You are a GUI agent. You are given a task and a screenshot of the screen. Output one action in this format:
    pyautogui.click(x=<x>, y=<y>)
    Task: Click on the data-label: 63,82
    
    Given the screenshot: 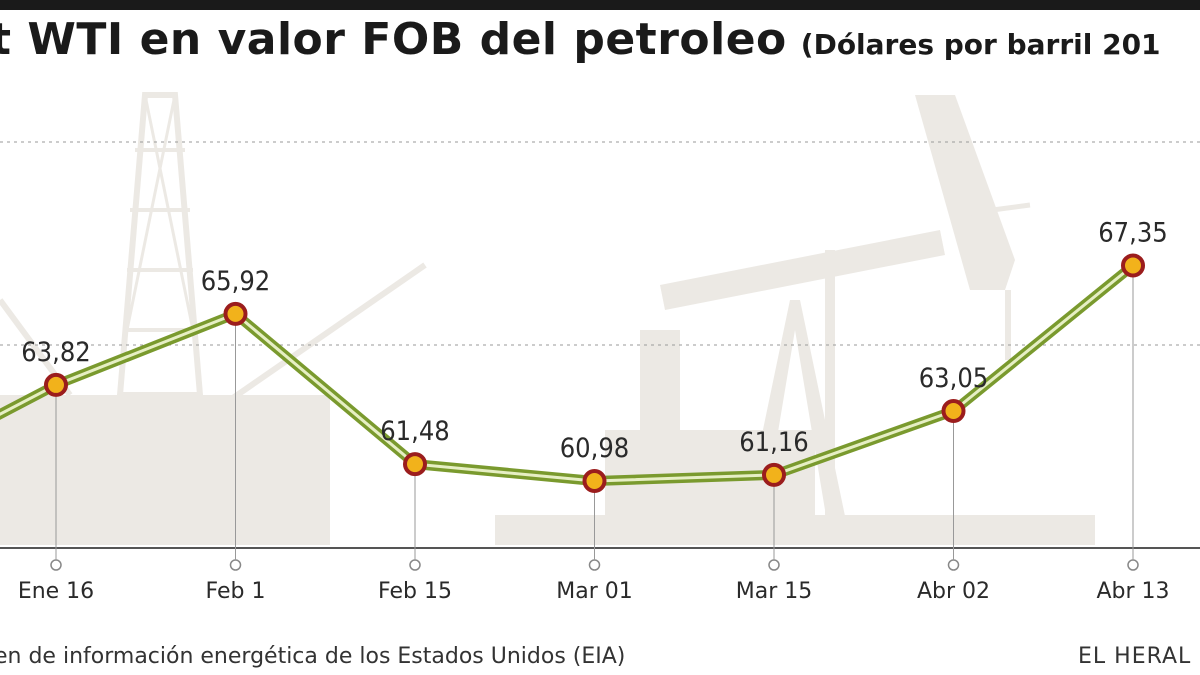 What is the action you would take?
    pyautogui.click(x=56, y=352)
    